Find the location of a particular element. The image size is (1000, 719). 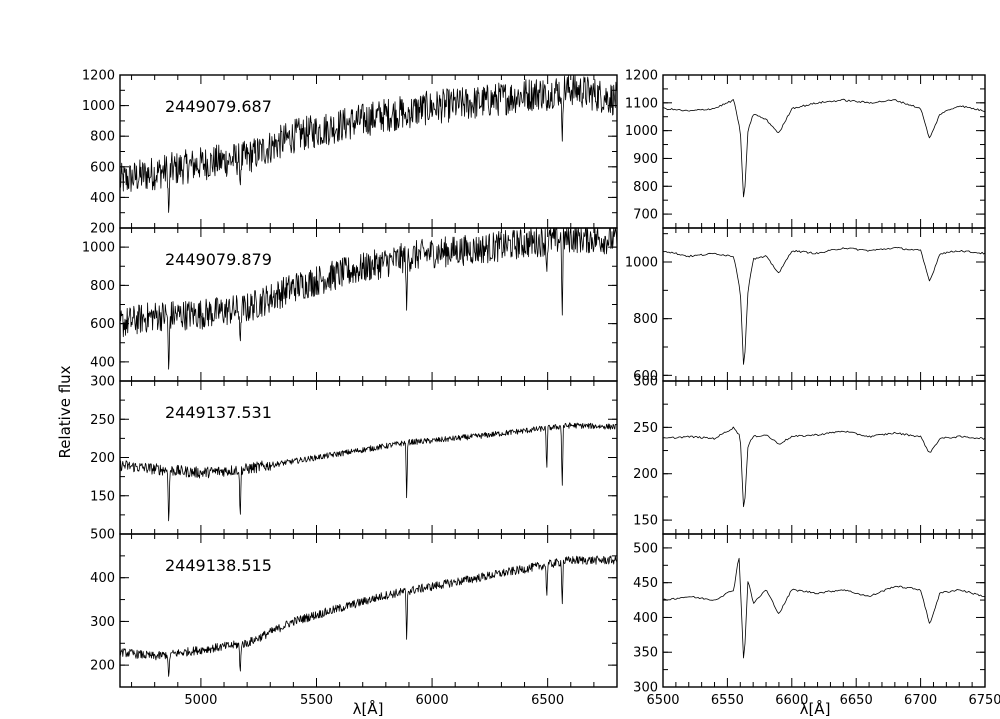

spectrum-panel-3: 150 200 250 300 2449137.531 is located at coordinates (354, 455).